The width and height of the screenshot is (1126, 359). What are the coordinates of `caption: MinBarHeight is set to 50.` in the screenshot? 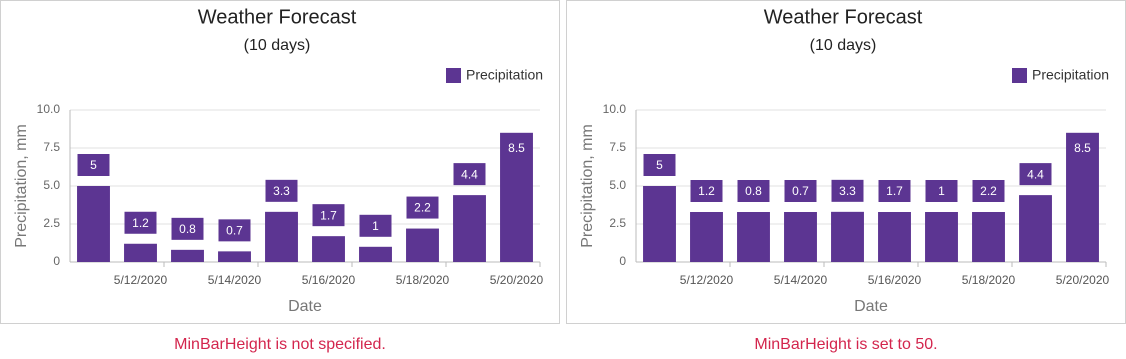 It's located at (845, 344).